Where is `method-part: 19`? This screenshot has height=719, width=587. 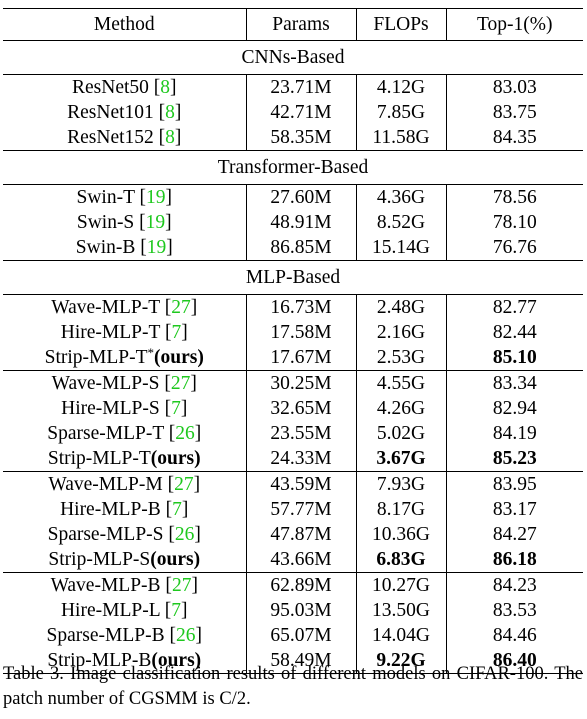
method-part: 19 is located at coordinates (155, 222).